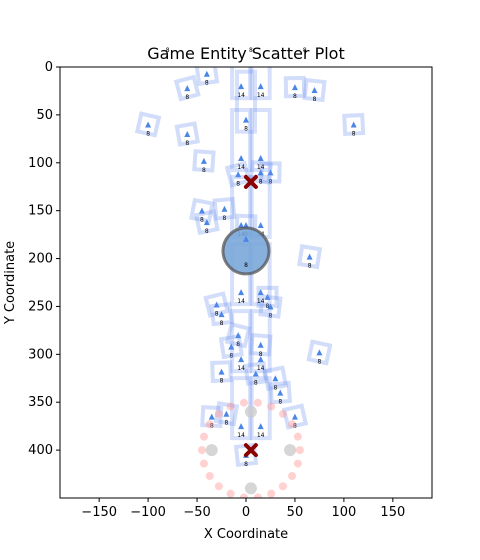 The image size is (480, 560). I want to click on x-tick-label: 100, so click(343, 512).